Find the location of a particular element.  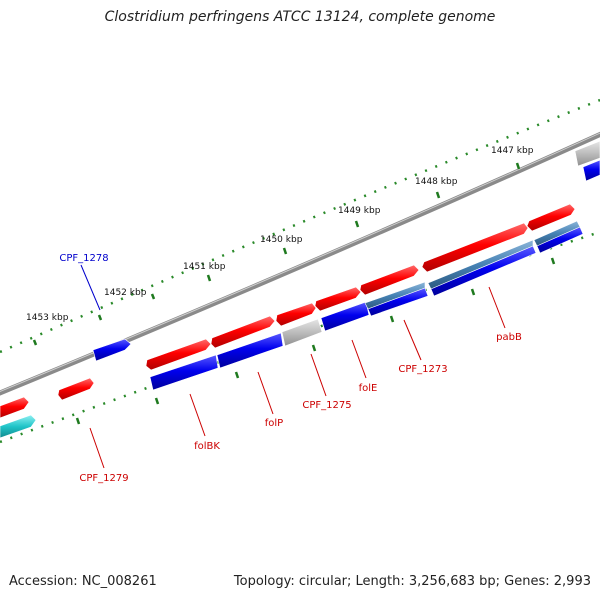

leader-folP is located at coordinates (265, 393).